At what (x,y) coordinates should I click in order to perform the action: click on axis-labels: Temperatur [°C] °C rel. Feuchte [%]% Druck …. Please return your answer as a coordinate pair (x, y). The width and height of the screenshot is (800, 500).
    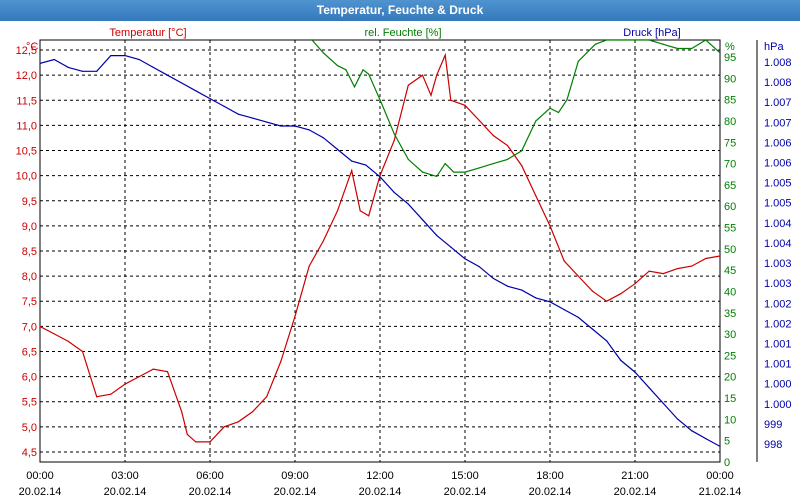
    Looking at the image, I should click on (405, 40).